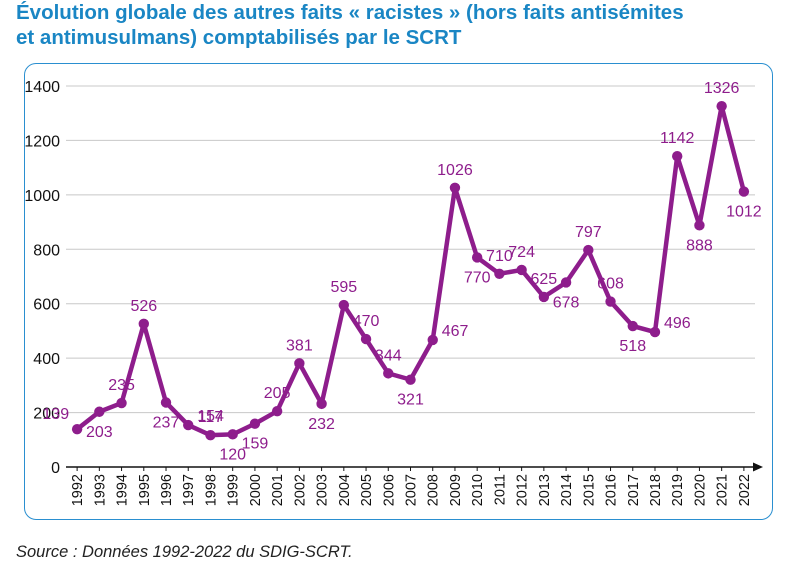 The width and height of the screenshot is (807, 585). Describe the element at coordinates (277, 393) in the screenshot. I see `data-label: 205` at that location.